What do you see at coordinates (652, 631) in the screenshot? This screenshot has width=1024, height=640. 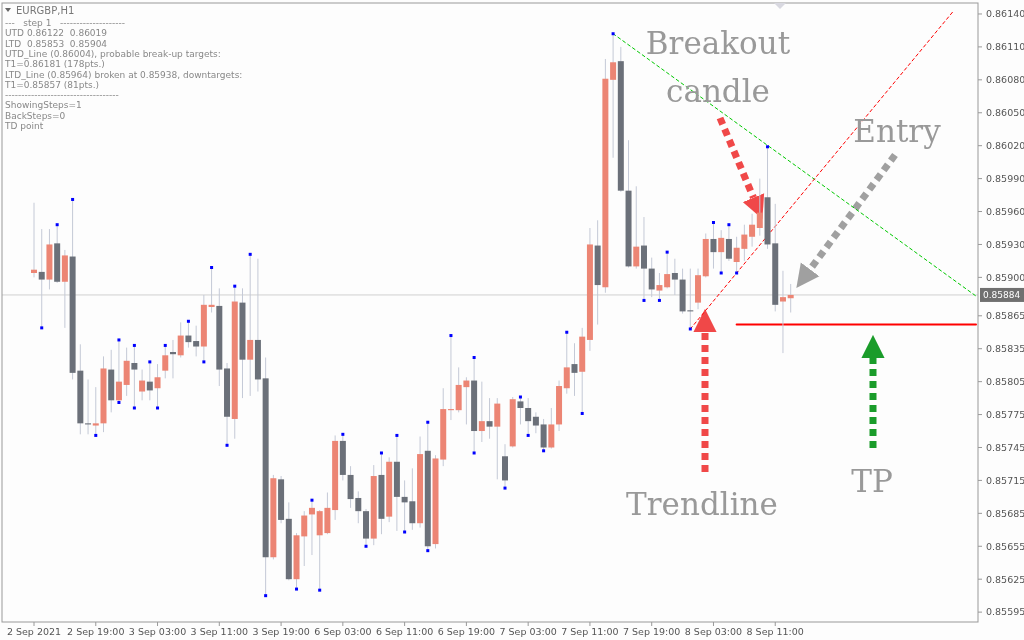 I see `x-tick-label: 7 Sep 19:00` at bounding box center [652, 631].